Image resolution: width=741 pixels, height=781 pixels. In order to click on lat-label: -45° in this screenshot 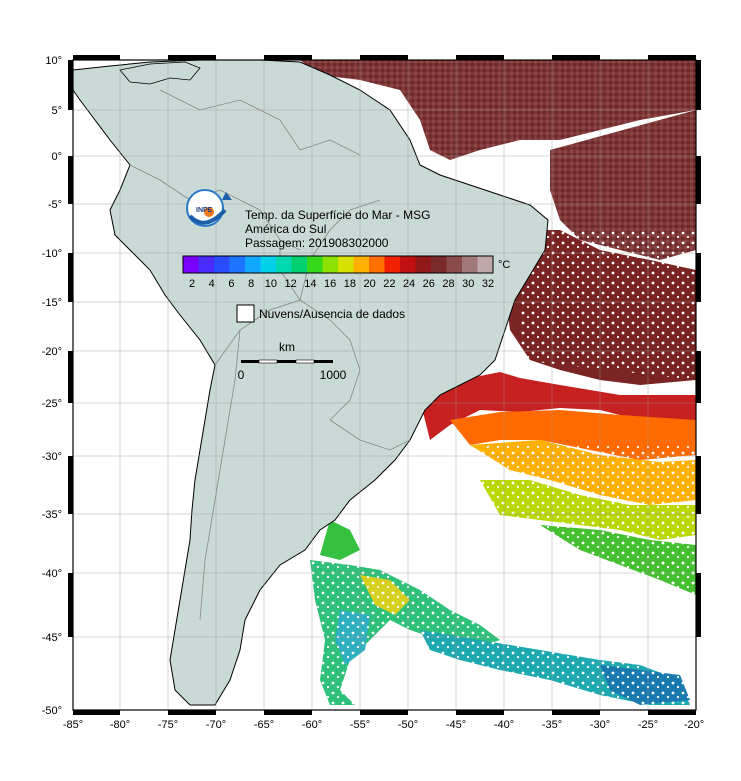, I will do `click(52, 638)`.